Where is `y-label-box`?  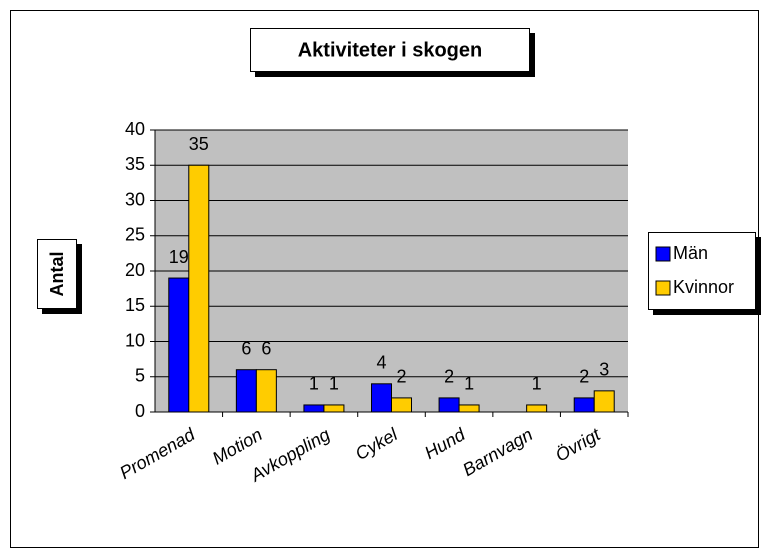 y-label-box is located at coordinates (57, 274).